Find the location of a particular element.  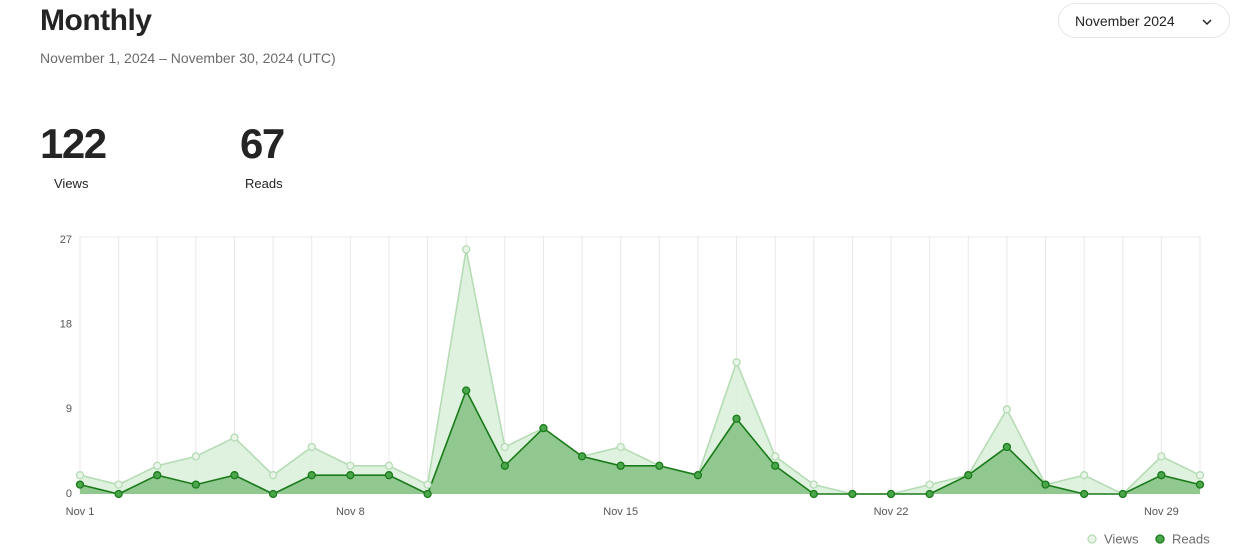

dropdown-label: November 2024 is located at coordinates (1125, 20).